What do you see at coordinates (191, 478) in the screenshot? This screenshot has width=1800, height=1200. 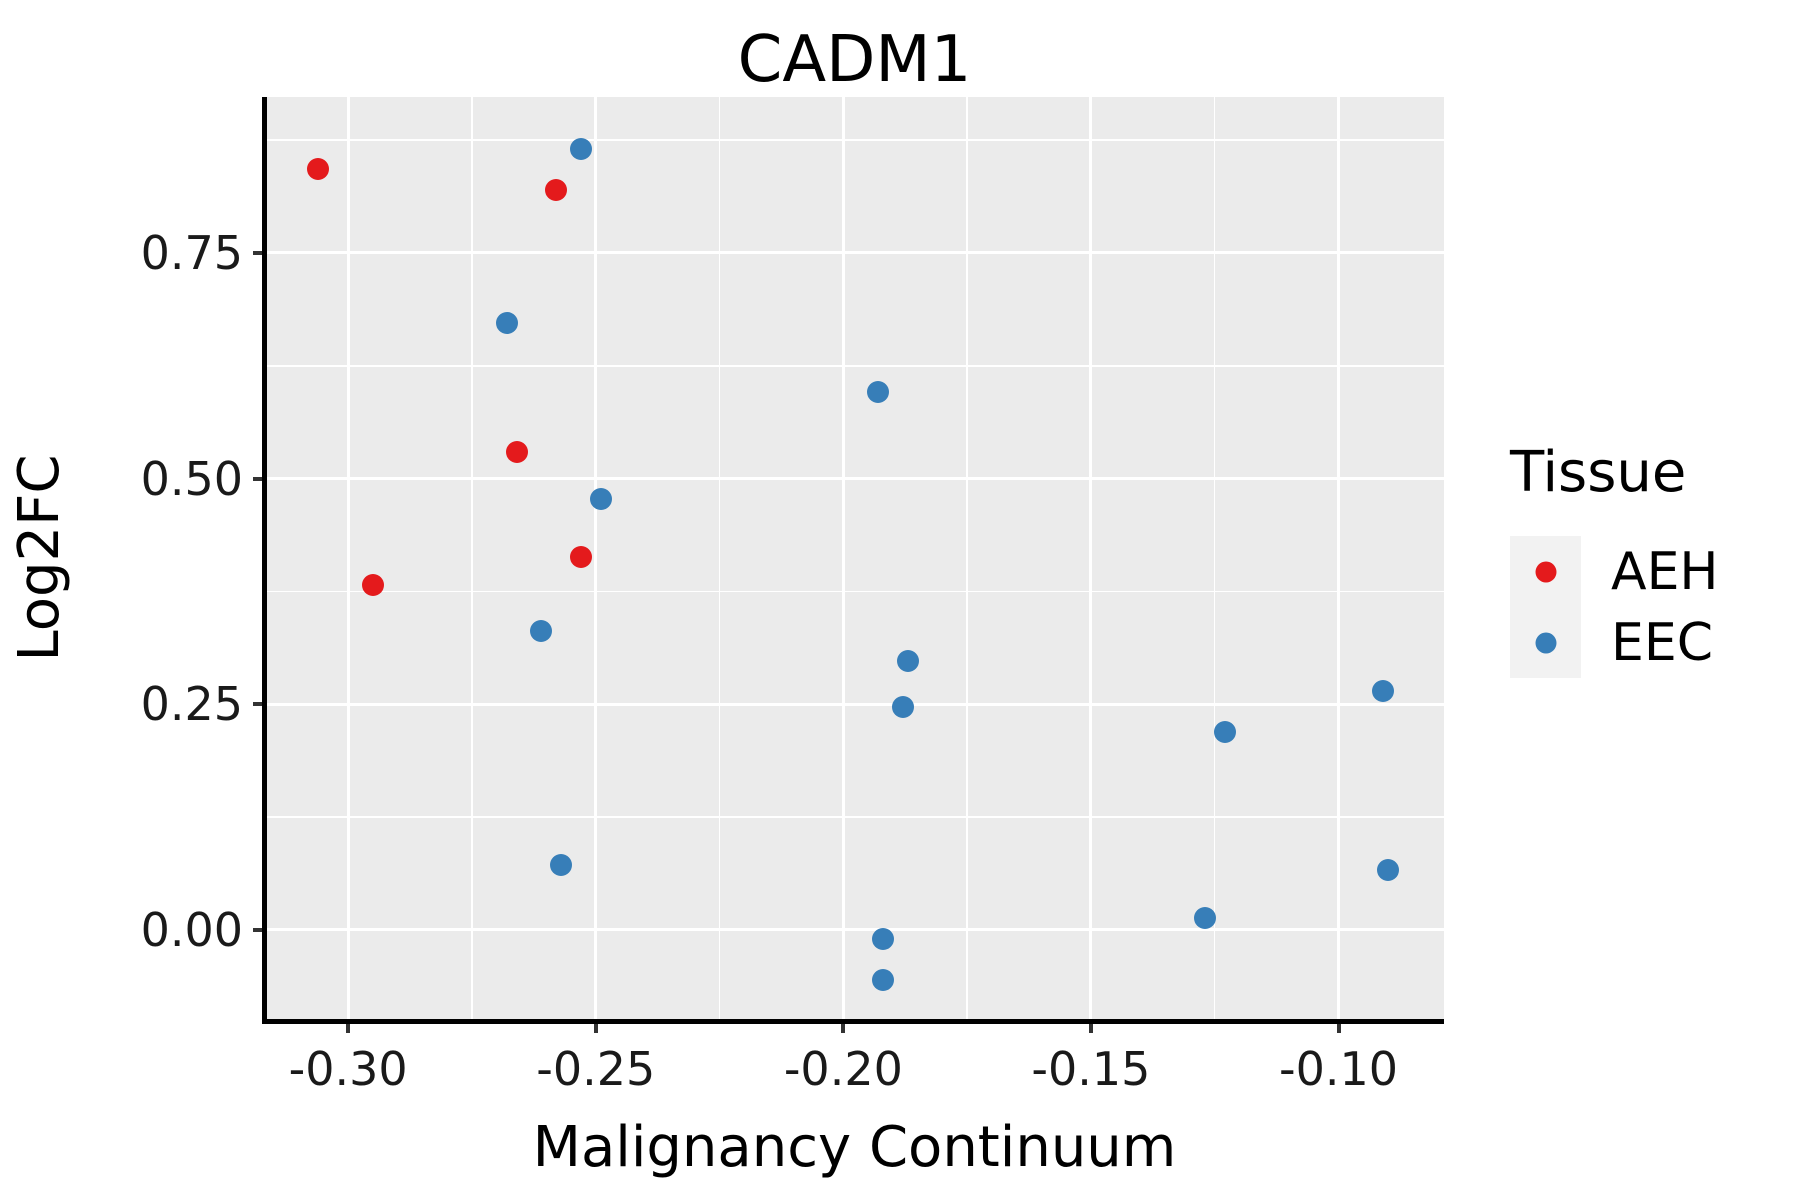 I see `y-tick-label: 0.50` at bounding box center [191, 478].